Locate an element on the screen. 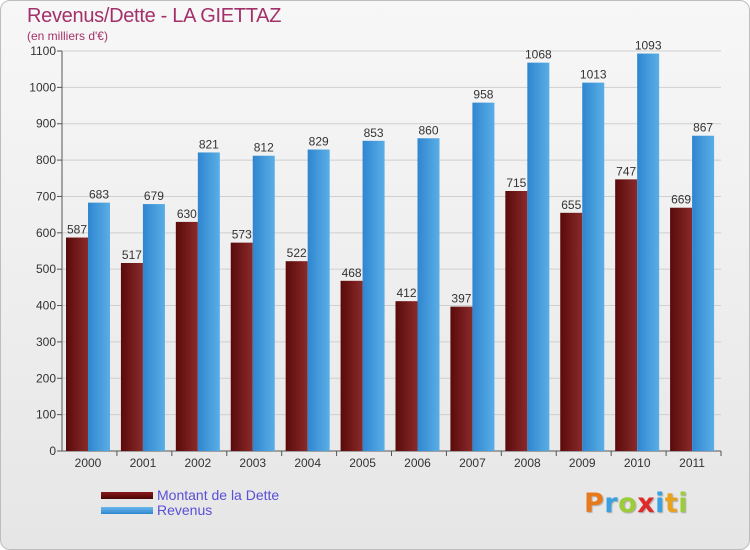 This screenshot has width=750, height=550. bar-dette-2003 is located at coordinates (241, 346).